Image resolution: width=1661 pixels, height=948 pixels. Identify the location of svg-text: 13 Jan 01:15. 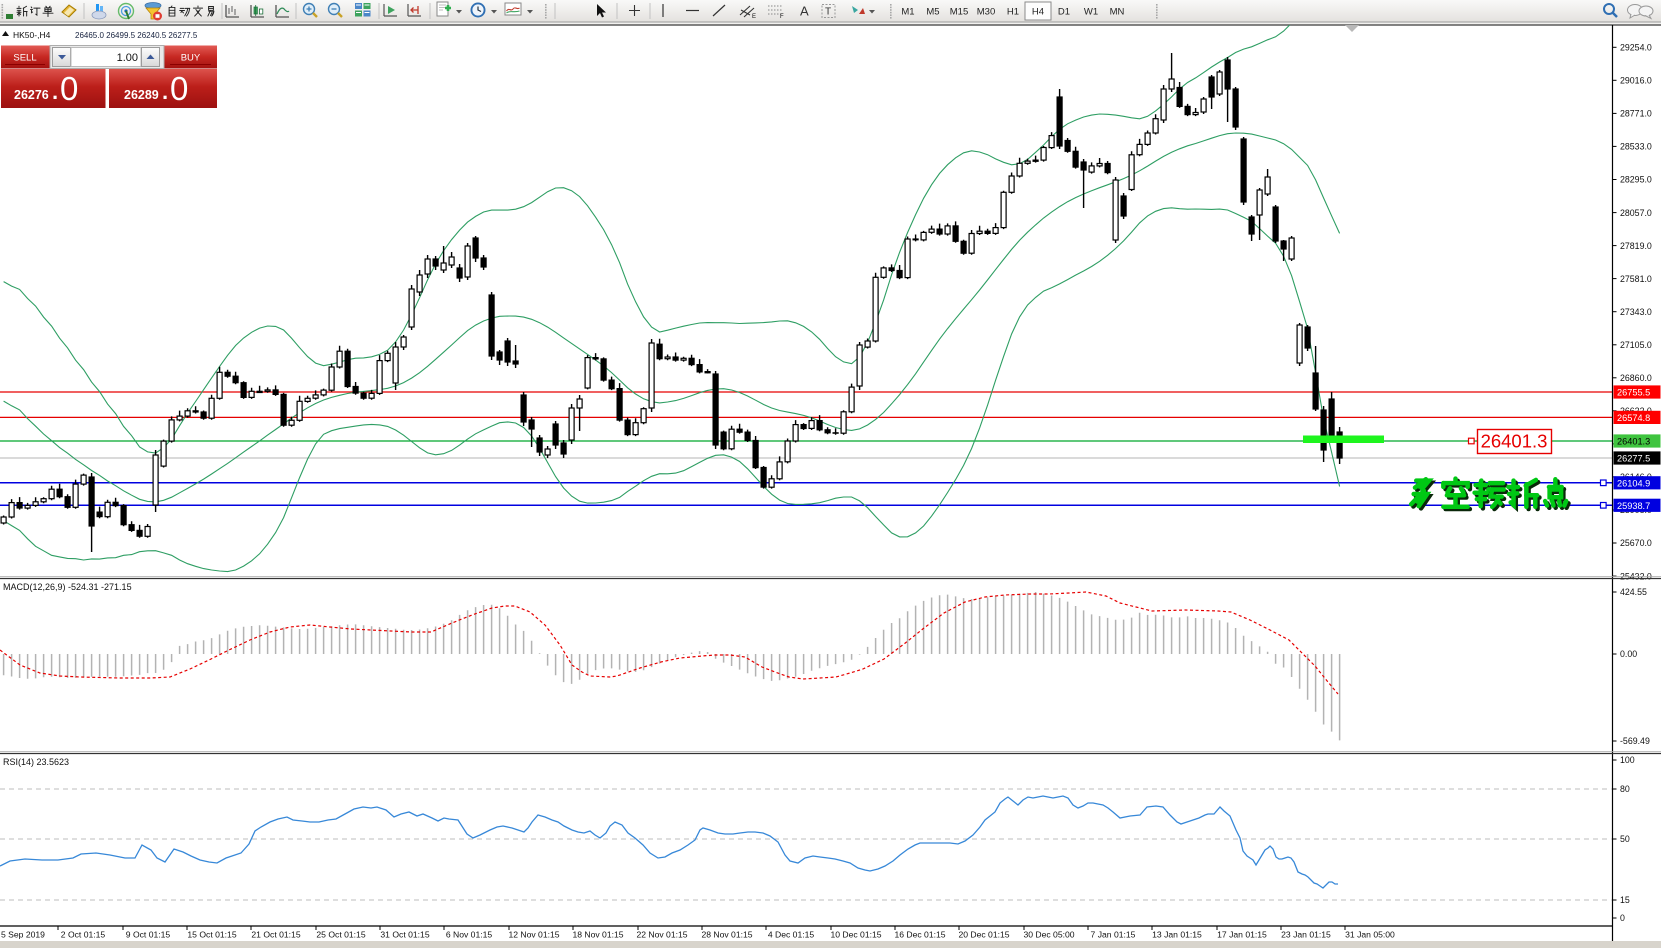
(1177, 935).